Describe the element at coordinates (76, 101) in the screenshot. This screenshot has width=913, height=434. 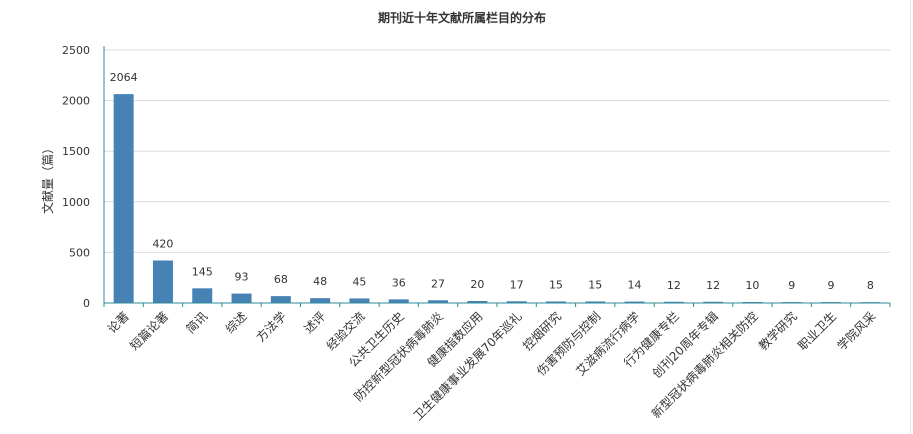
I see `y-tick-label: 2000` at that location.